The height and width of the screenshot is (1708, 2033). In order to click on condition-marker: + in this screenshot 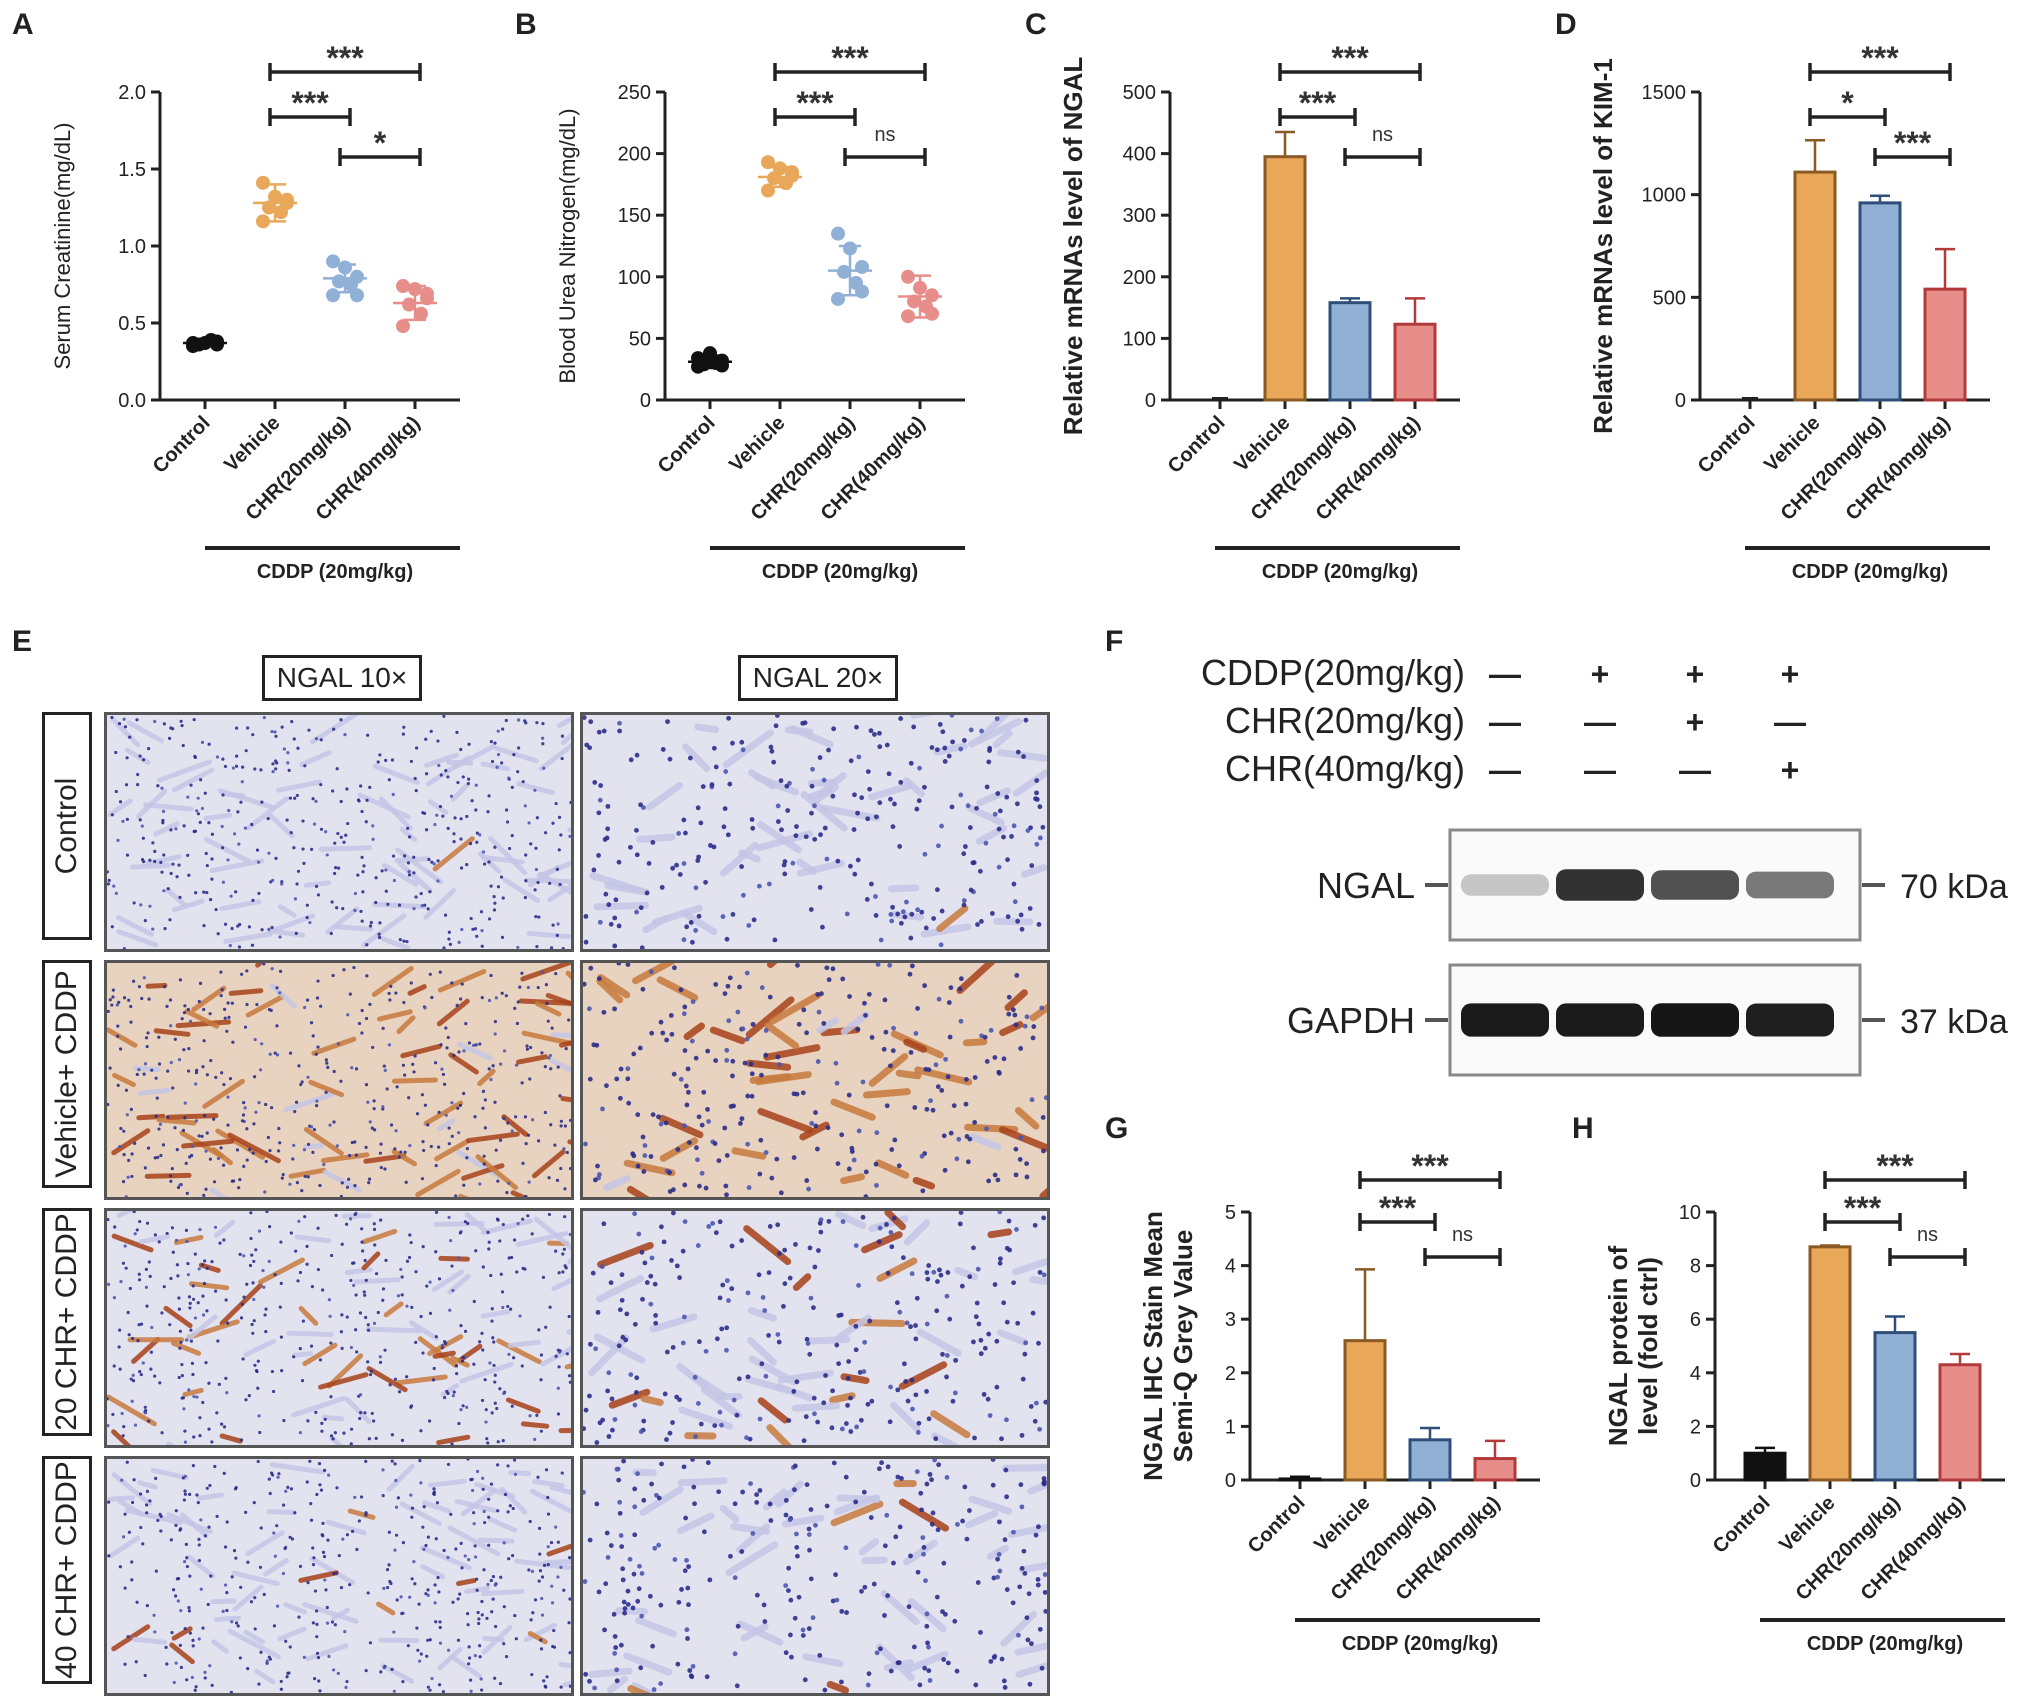, I will do `click(1695, 722)`.